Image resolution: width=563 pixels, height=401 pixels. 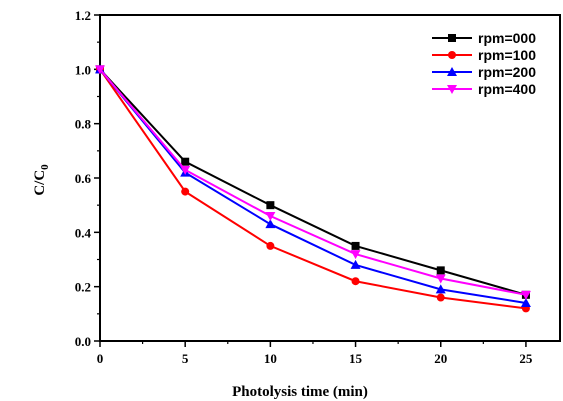 I want to click on x-tick-label: 15, so click(x=356, y=358).